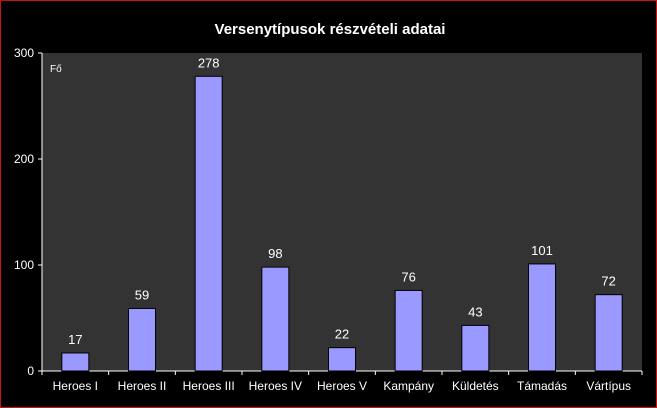 This screenshot has width=657, height=408. I want to click on data-label: 59, so click(142, 294).